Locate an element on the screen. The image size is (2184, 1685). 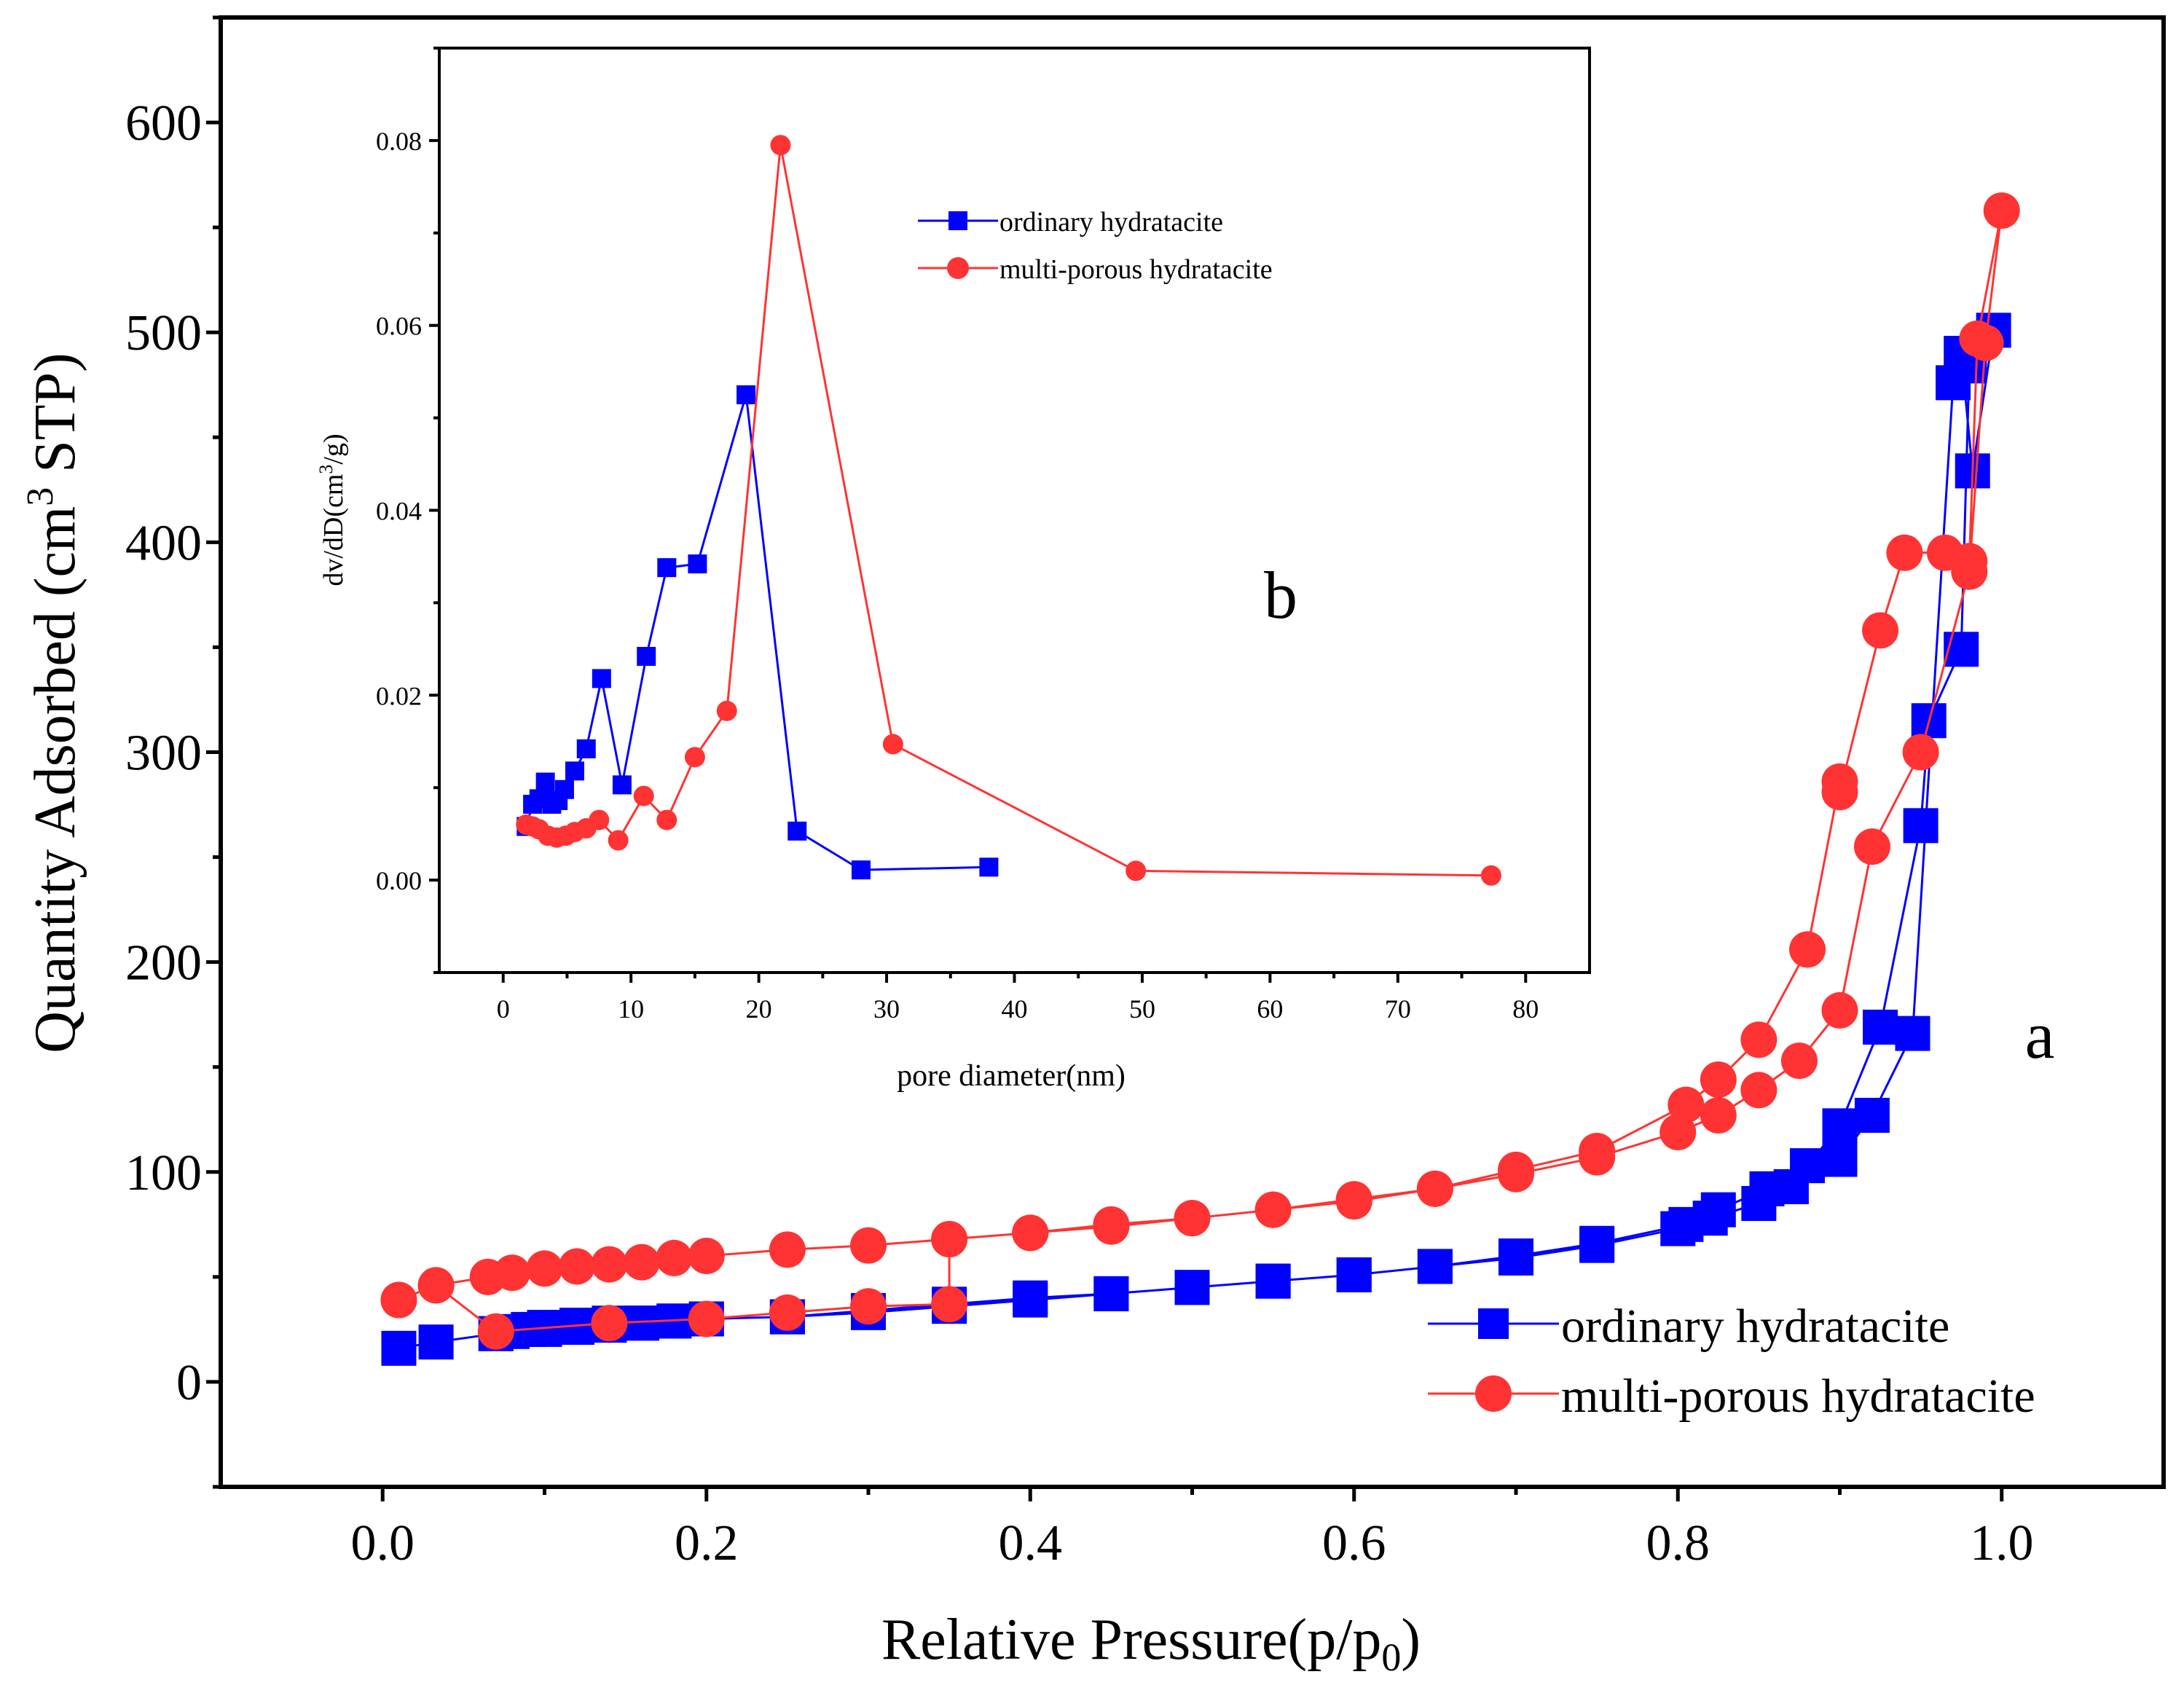
chart-b-ylabel-end: /g) is located at coordinates (333, 448).